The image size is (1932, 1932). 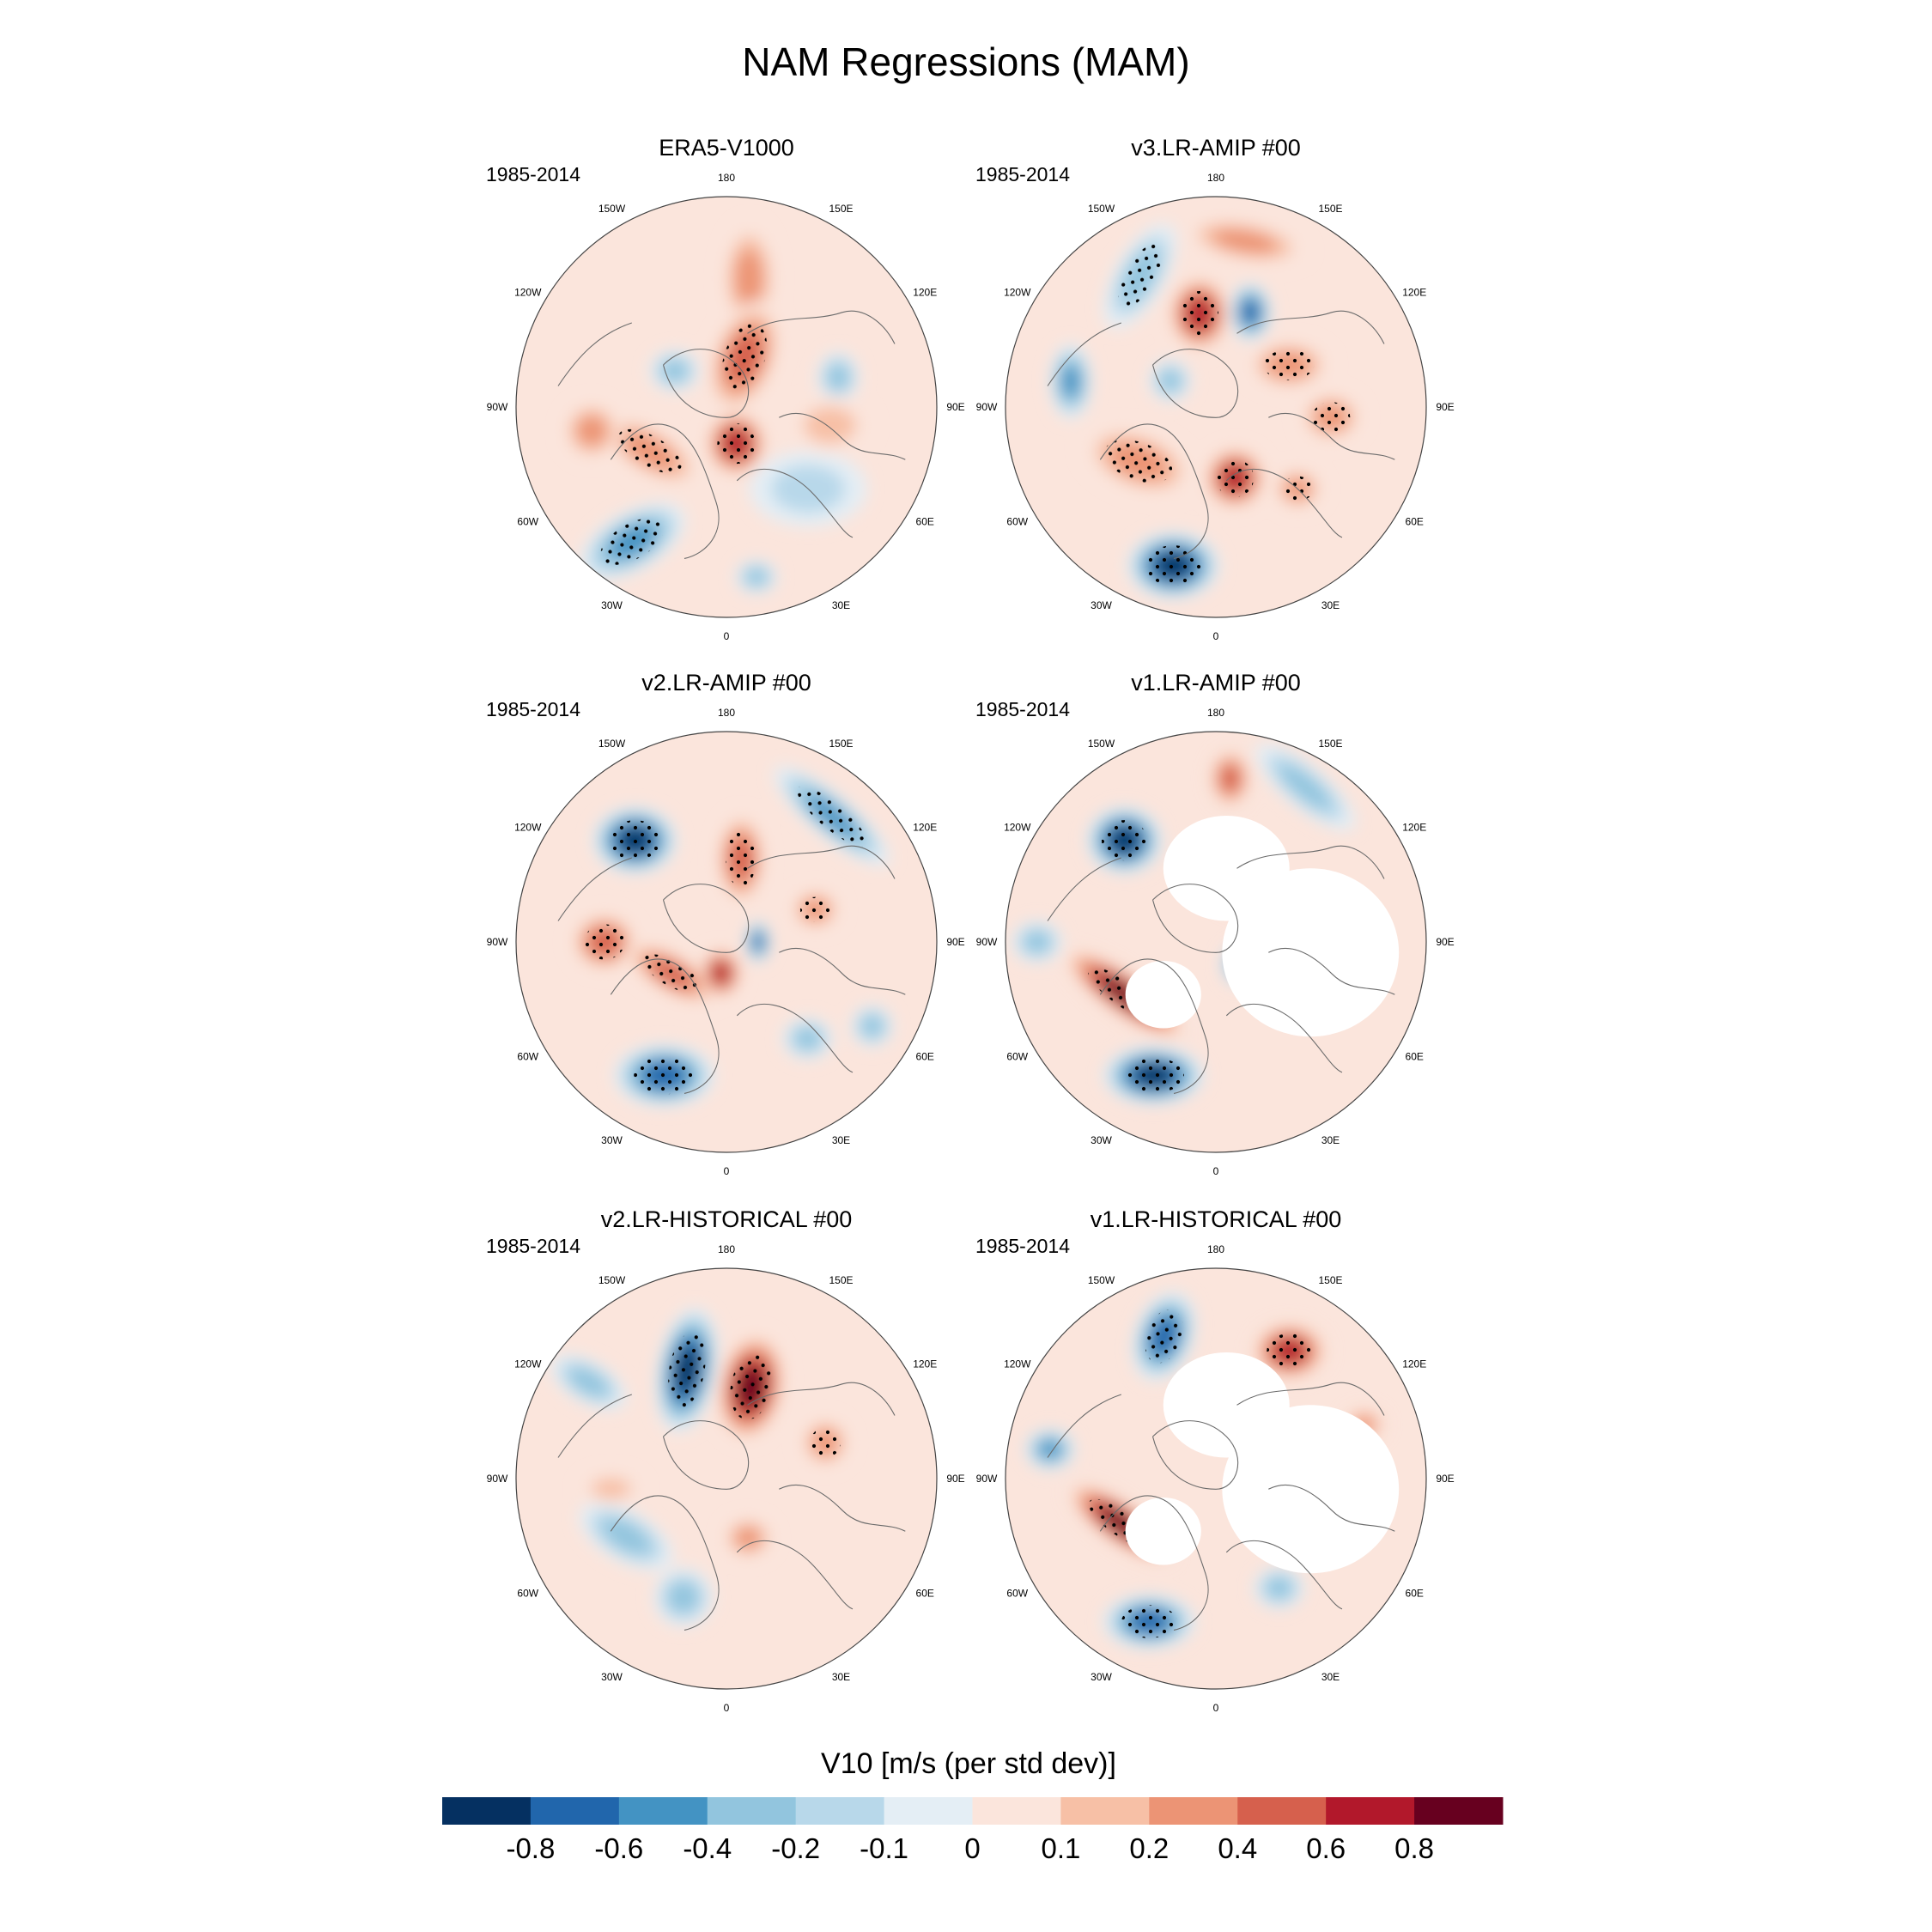 I want to click on field-background, so click(x=726, y=1478).